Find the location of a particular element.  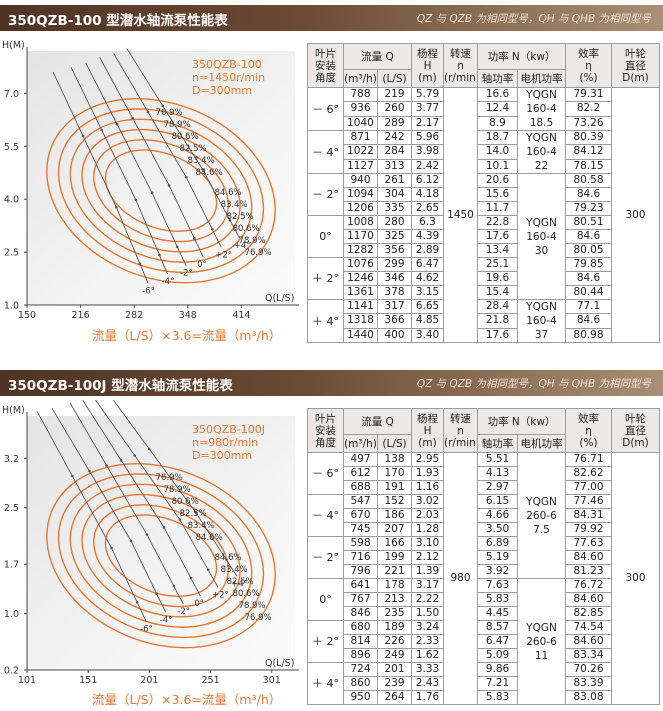

table-row: 1282 356 2.89 13.4 80.05 is located at coordinates (484, 250).